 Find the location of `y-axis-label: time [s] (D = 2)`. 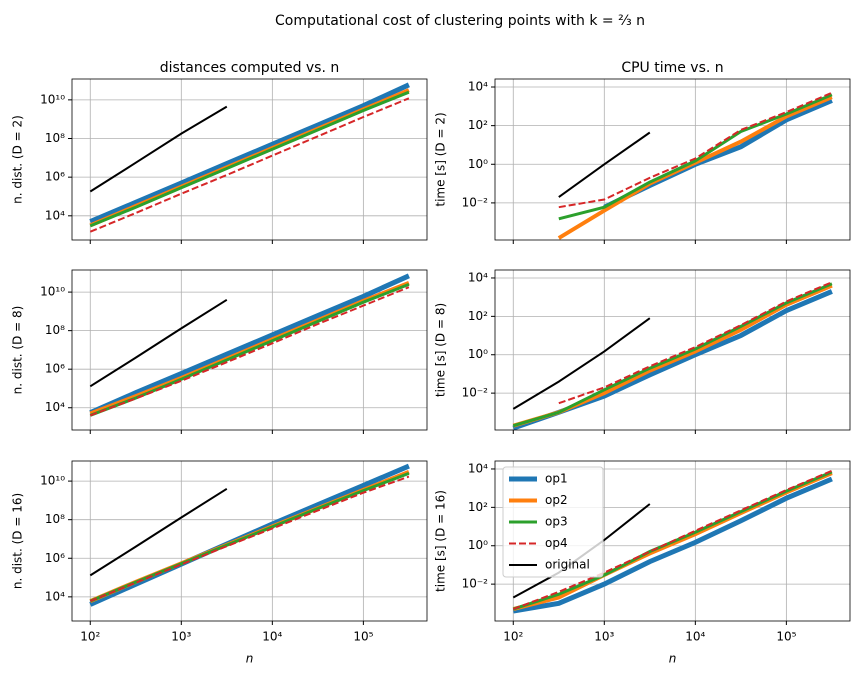

y-axis-label: time [s] (D = 2) is located at coordinates (441, 159).